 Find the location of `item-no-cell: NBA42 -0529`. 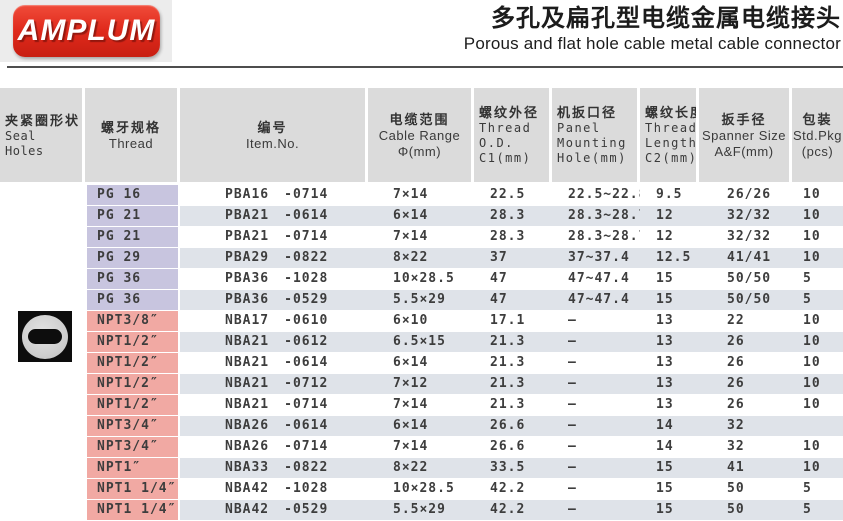

item-no-cell: NBA42 -0529 is located at coordinates (274, 510).